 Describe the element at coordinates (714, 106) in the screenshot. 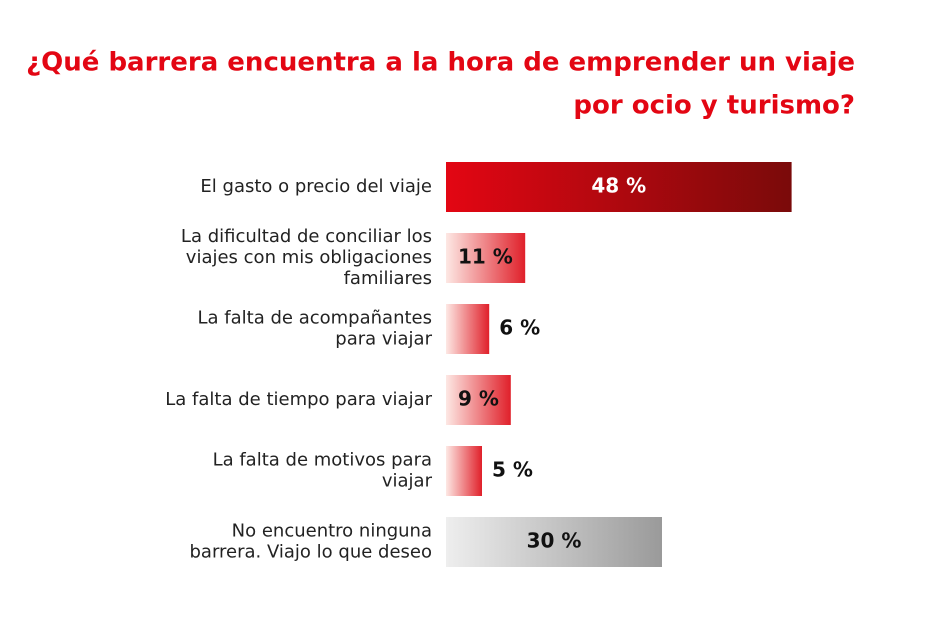

I see `chart-title: por ocio y turismo?` at that location.